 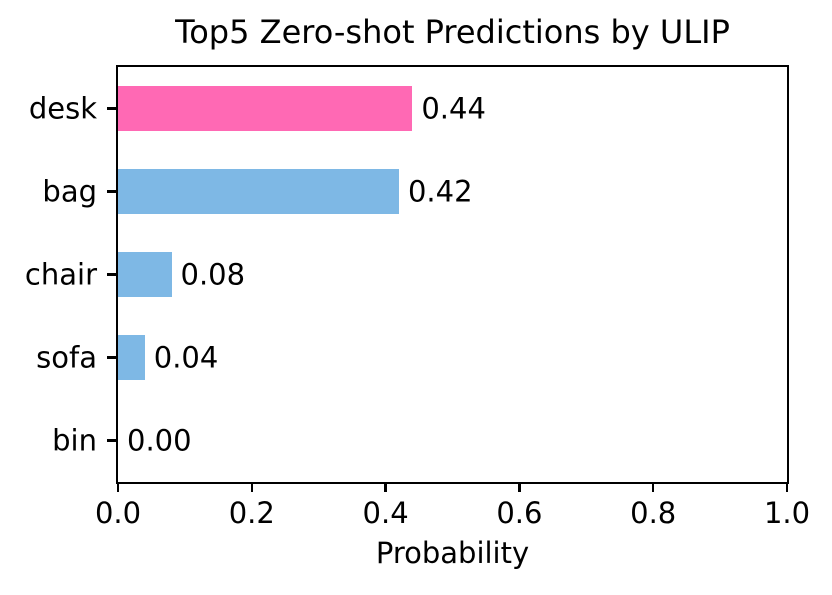 I want to click on category-label-sofa: sofa, so click(x=66, y=356).